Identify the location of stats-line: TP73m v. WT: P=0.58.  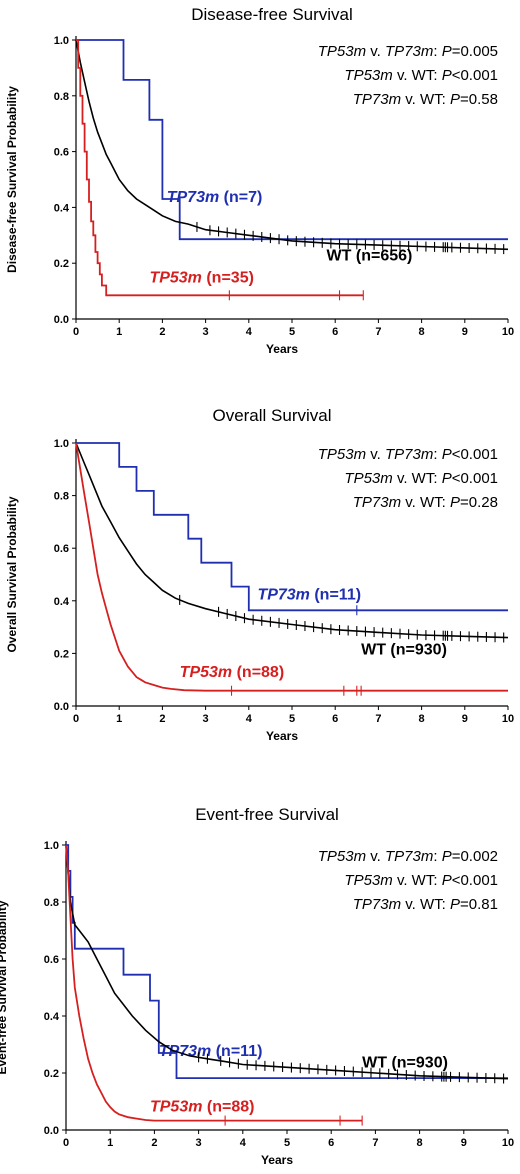
(425, 99).